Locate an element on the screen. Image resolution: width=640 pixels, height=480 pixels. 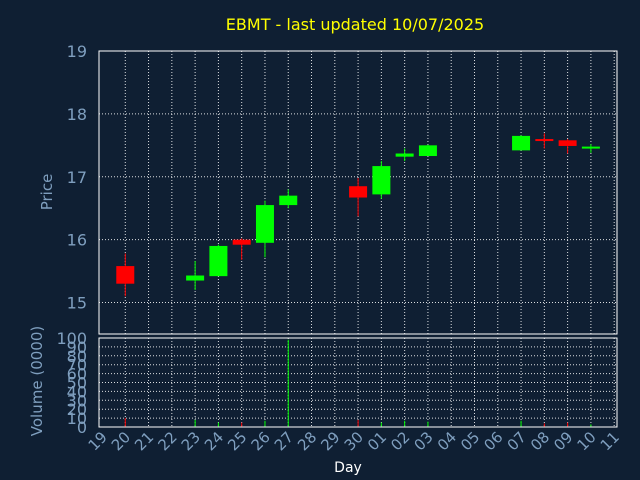
volume-tick-label: 30 is located at coordinates (77, 400).